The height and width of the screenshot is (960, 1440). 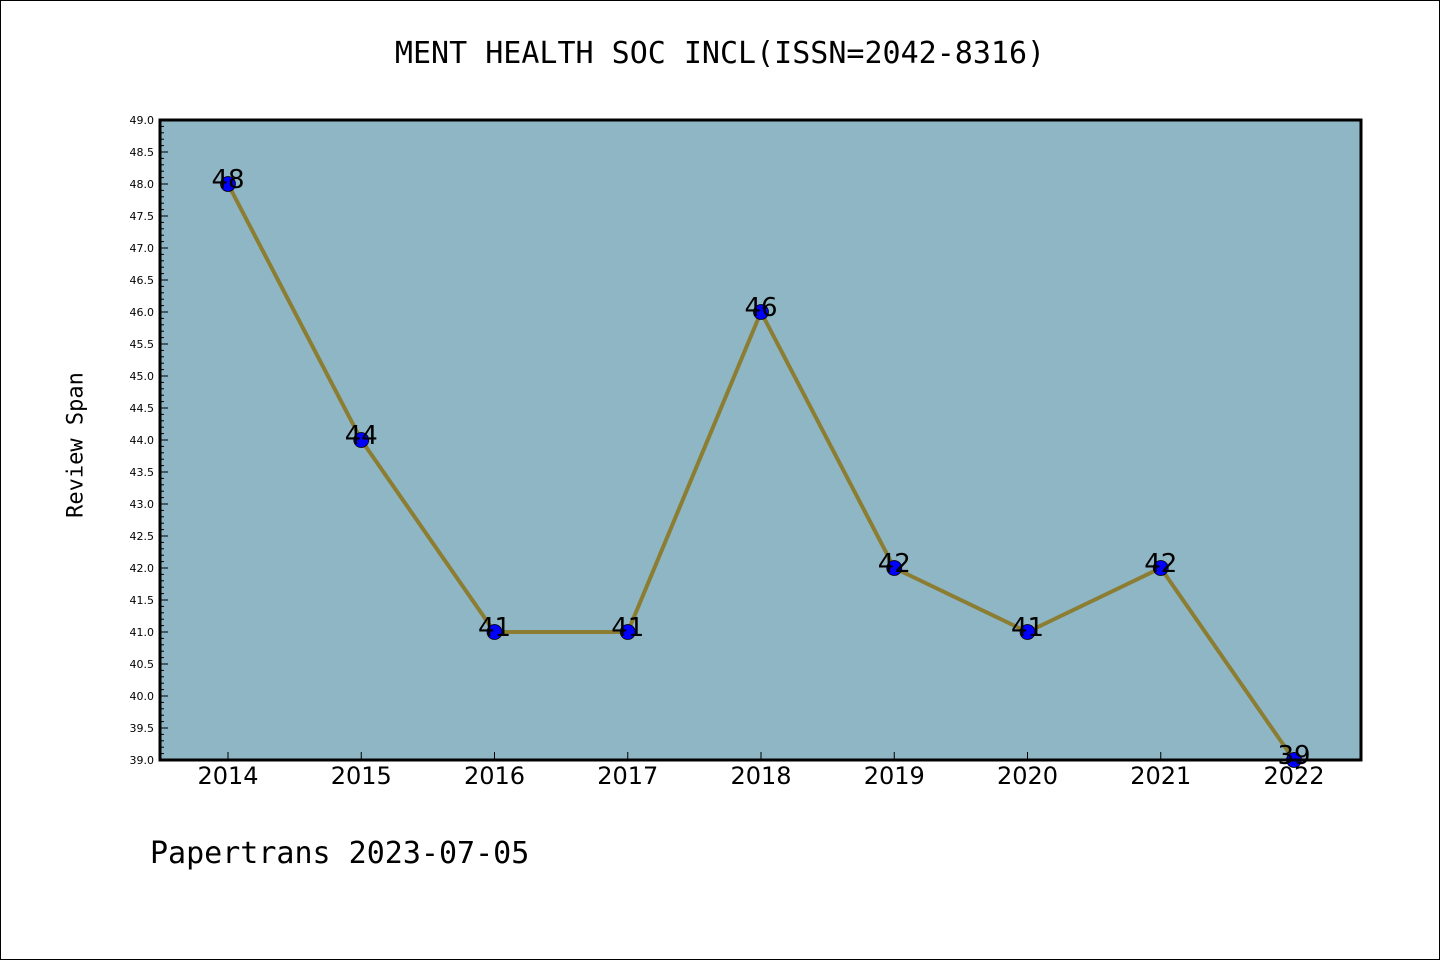 I want to click on x-tick-label: 2014, so click(x=227, y=776).